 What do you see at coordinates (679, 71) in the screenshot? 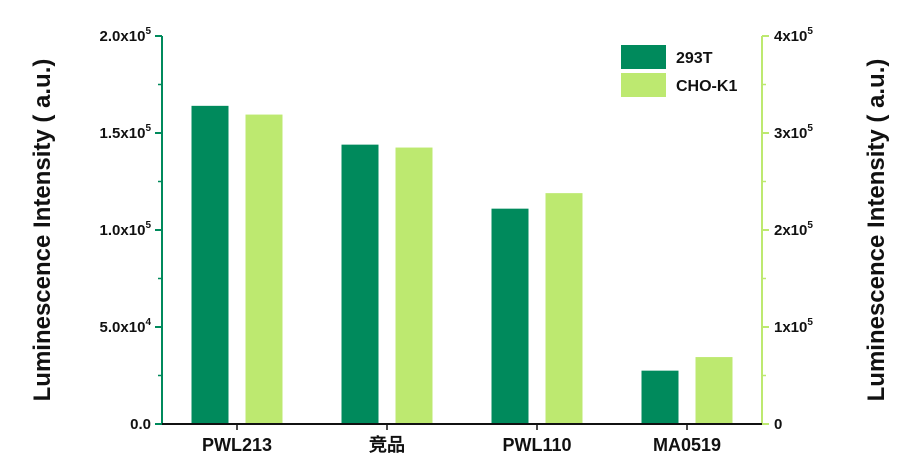
I see `legend: 293T CHO-K1` at bounding box center [679, 71].